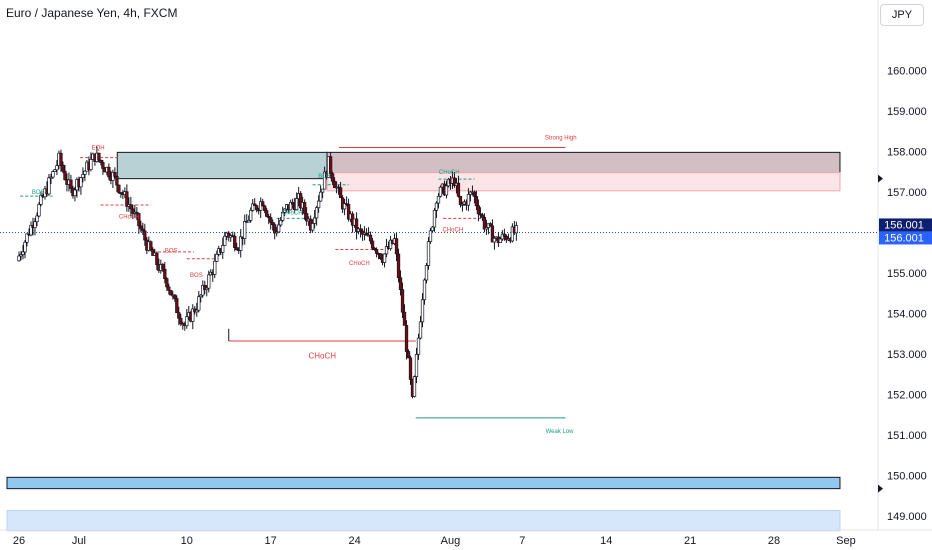 This screenshot has width=932, height=550. Describe the element at coordinates (907, 476) in the screenshot. I see `y-tick-label: 150.000` at that location.